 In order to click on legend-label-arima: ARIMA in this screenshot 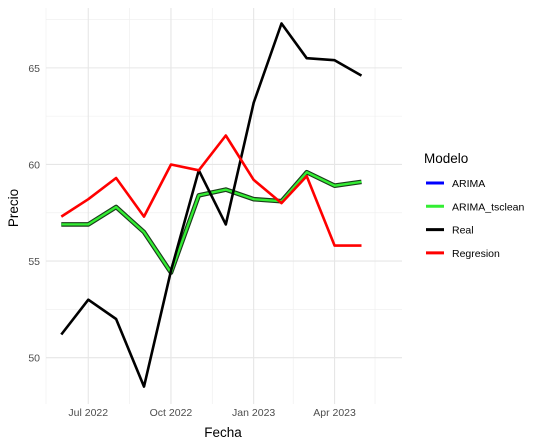, I will do `click(468, 184)`.